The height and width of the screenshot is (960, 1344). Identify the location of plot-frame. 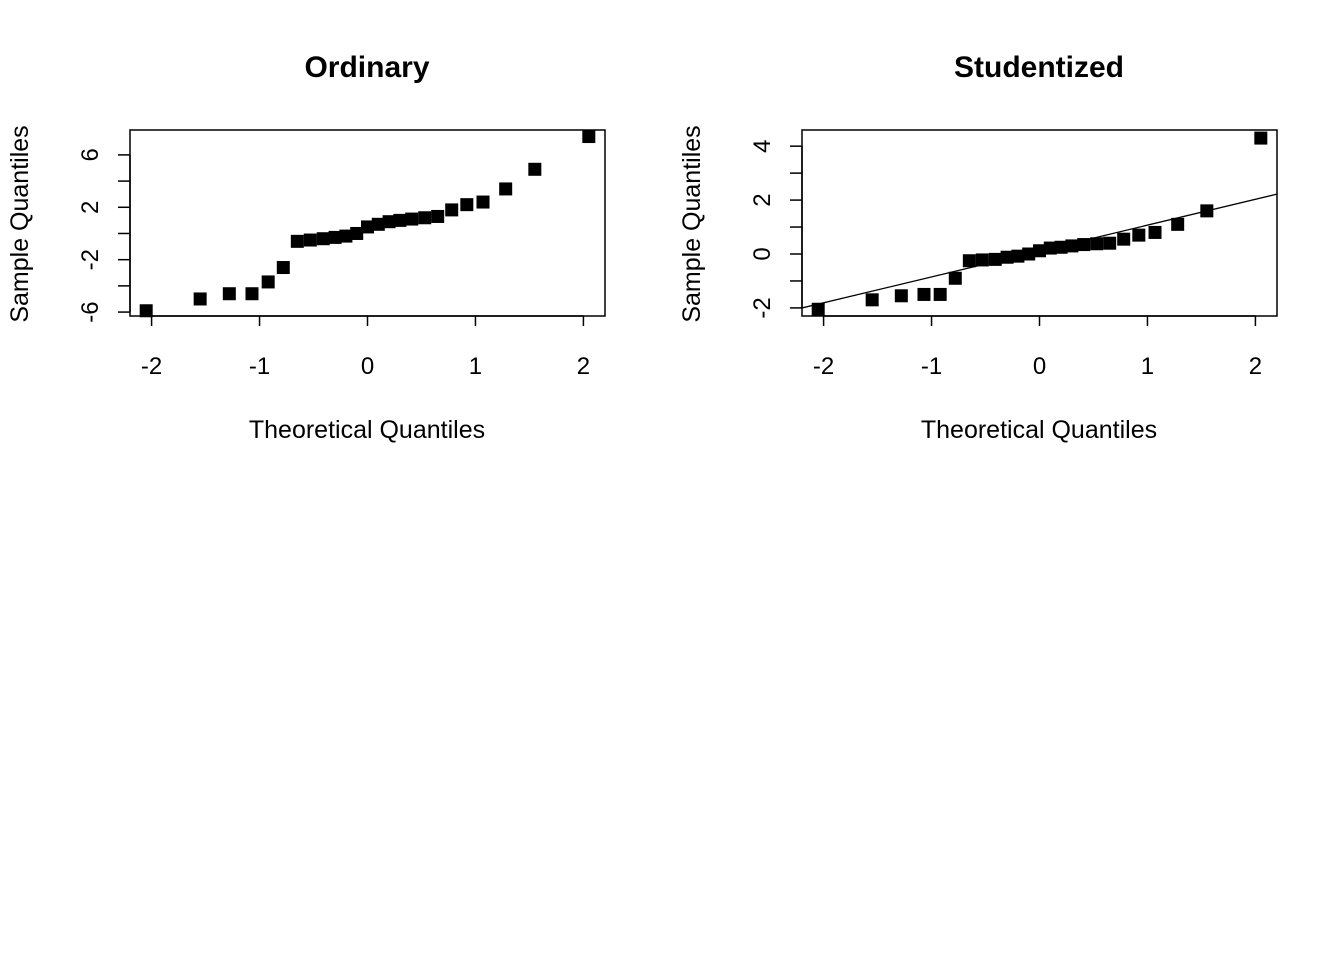
(1039, 223).